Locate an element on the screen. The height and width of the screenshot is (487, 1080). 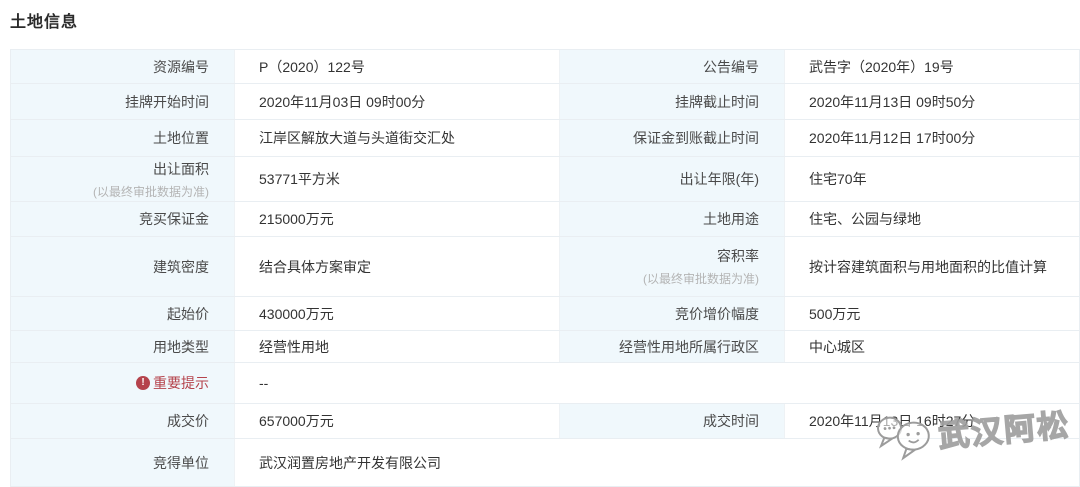
field-label-starting-price: 起始价 is located at coordinates (122, 313).